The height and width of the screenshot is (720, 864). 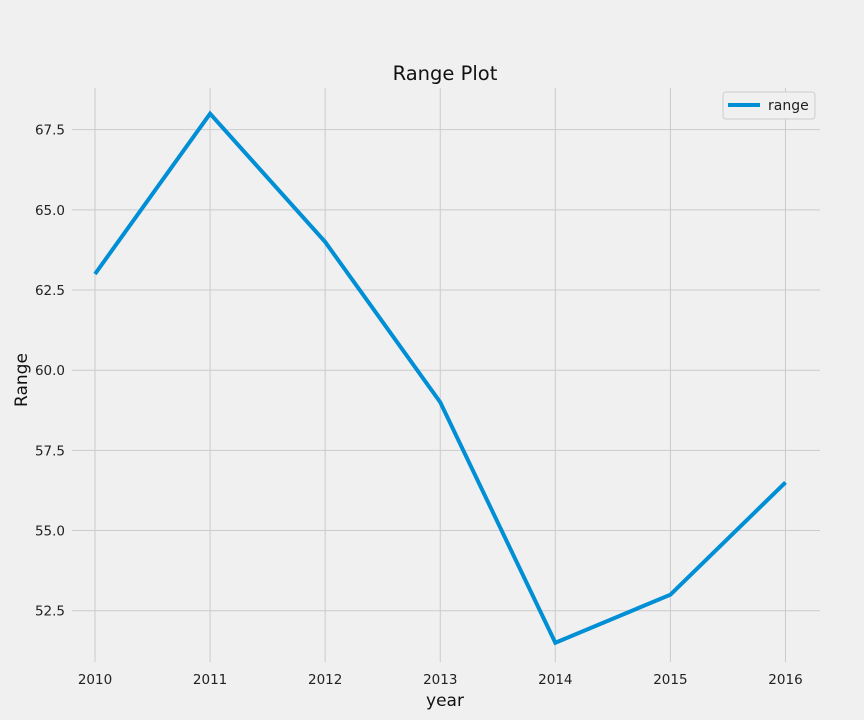 What do you see at coordinates (670, 680) in the screenshot?
I see `x-tick-label: 2015` at bounding box center [670, 680].